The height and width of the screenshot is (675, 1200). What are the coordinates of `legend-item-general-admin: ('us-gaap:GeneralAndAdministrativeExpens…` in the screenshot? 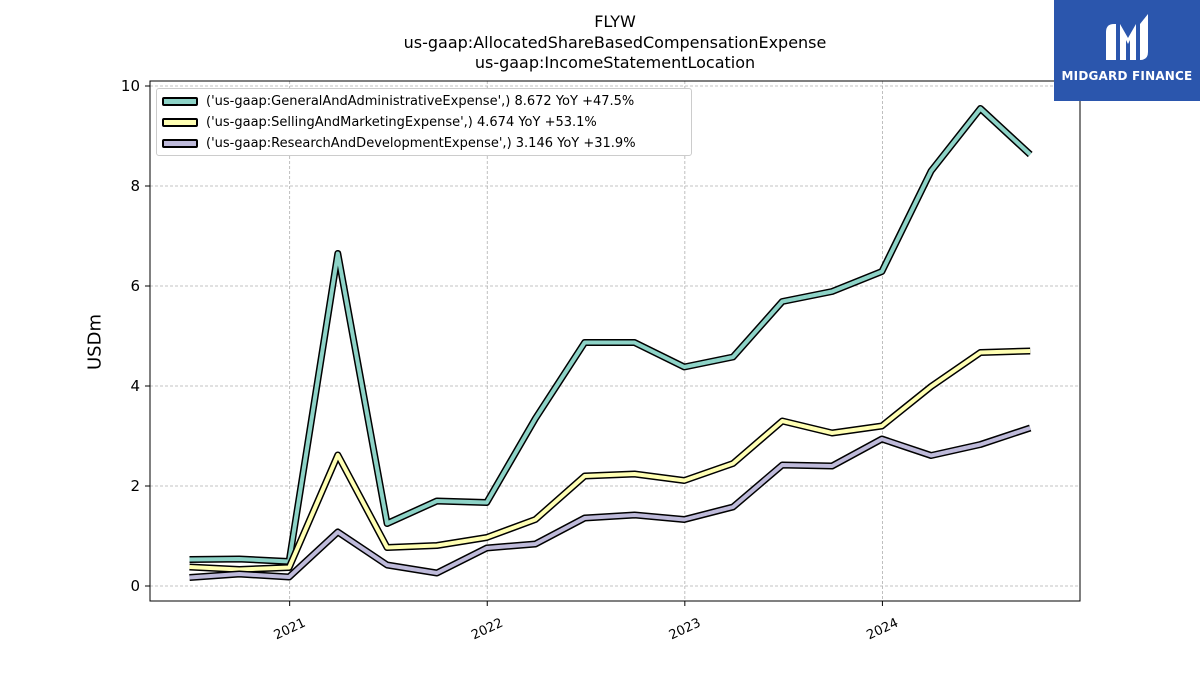 It's located at (398, 101).